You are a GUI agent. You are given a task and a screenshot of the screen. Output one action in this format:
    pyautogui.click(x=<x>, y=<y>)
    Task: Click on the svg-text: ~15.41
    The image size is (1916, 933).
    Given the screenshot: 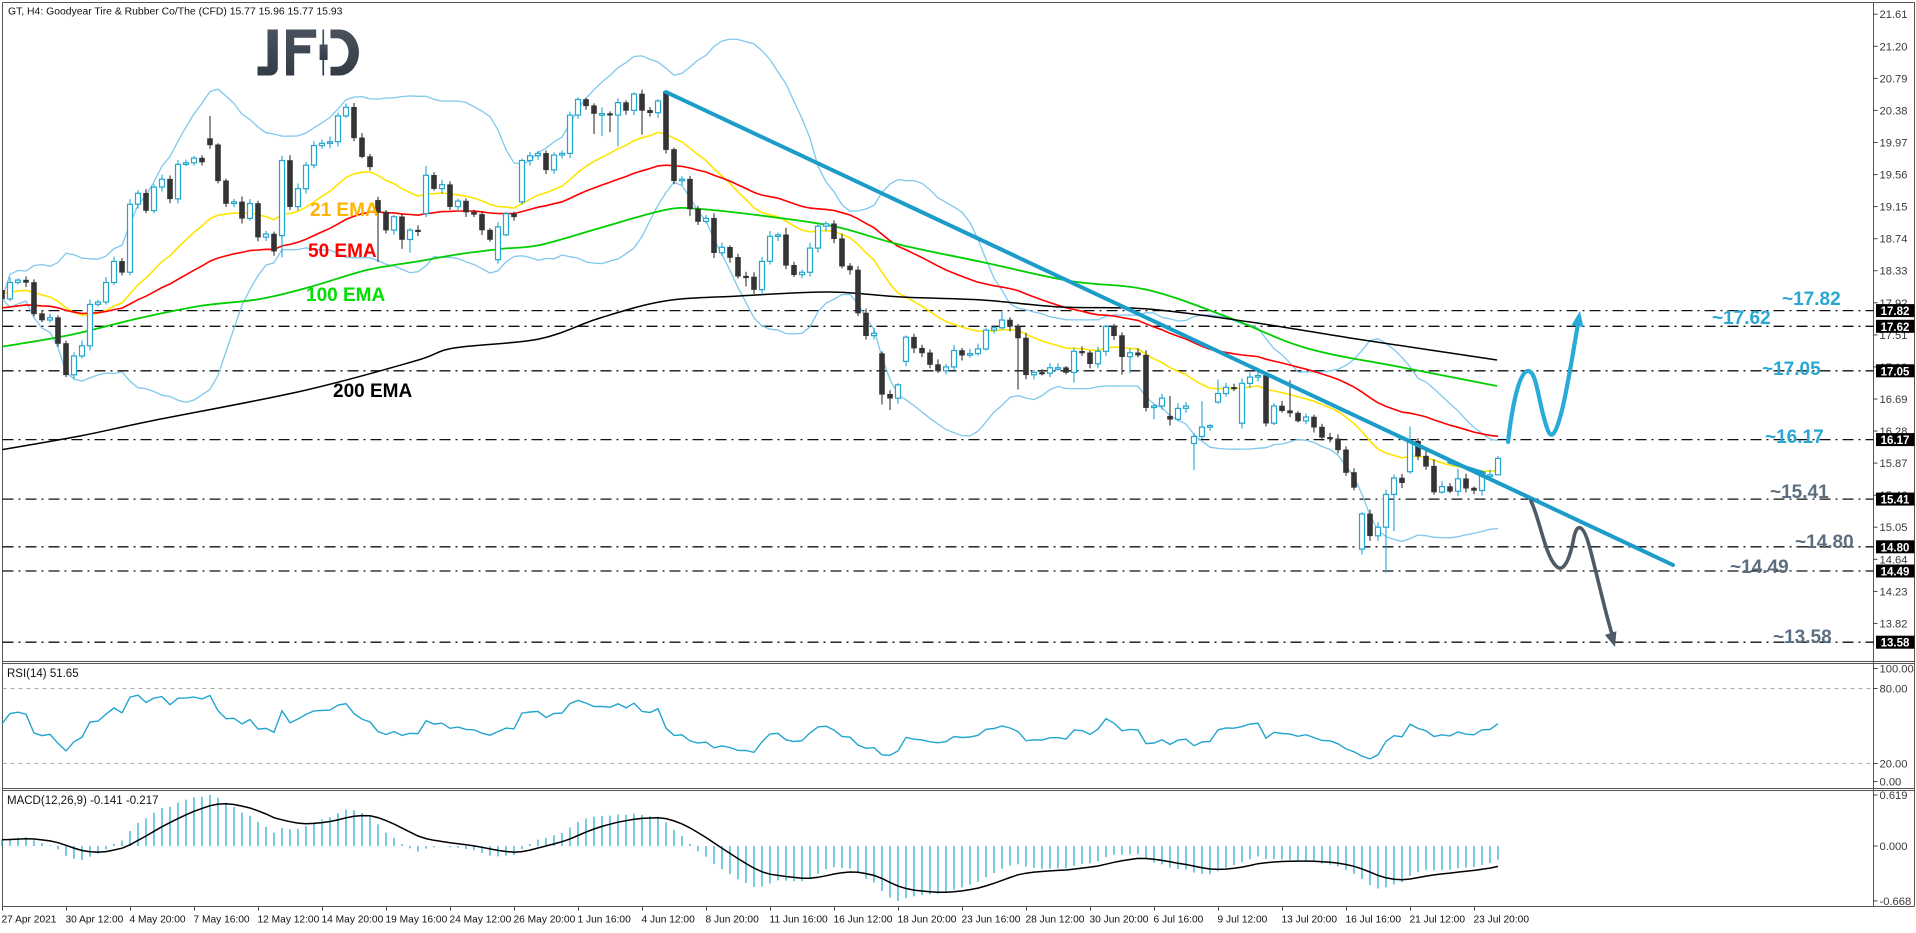 What is the action you would take?
    pyautogui.click(x=1799, y=492)
    